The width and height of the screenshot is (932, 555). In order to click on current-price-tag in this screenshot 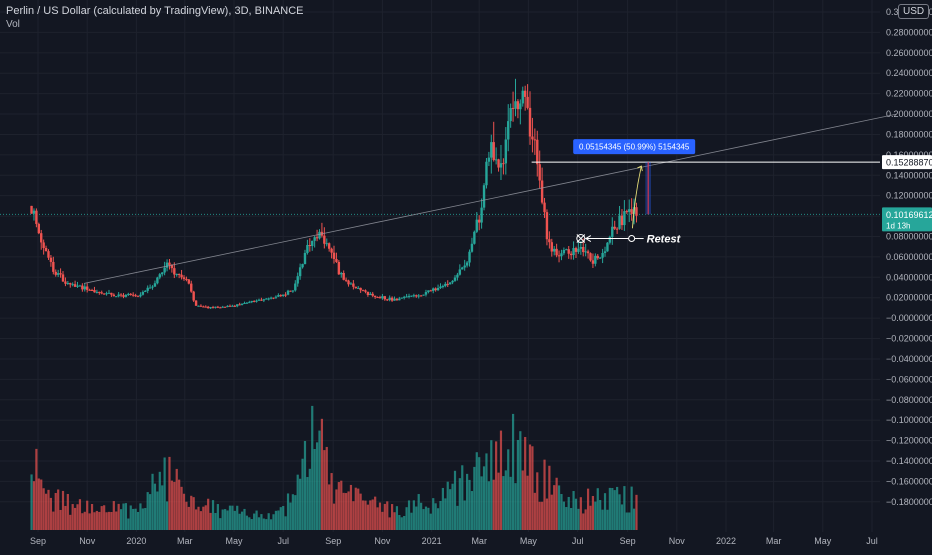, I will do `click(907, 219)`.